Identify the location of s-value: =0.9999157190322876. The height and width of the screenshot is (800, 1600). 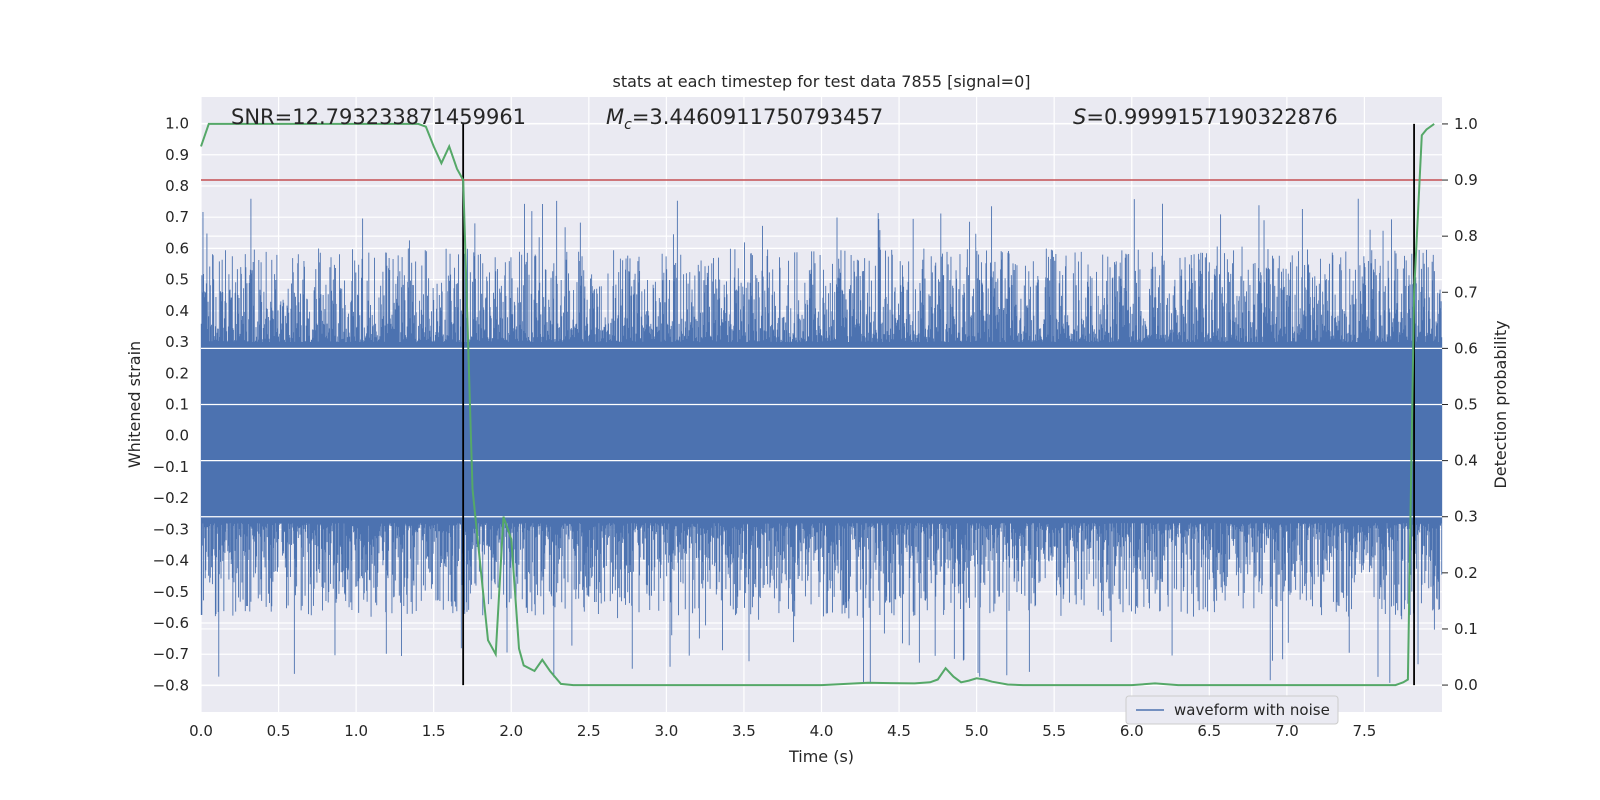
(1211, 117).